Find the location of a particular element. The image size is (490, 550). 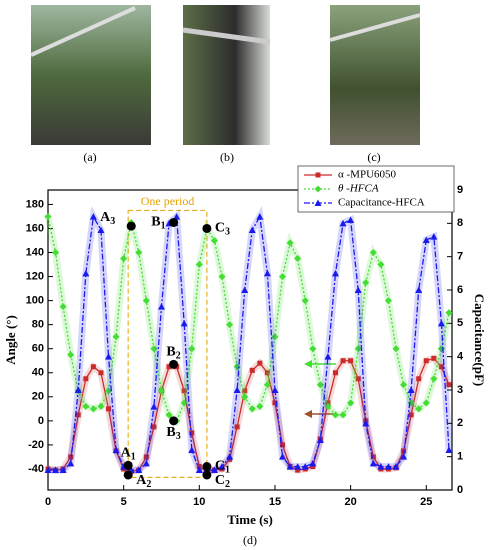

y2-axis-label: Capacitance(pF) is located at coordinates (479, 340).